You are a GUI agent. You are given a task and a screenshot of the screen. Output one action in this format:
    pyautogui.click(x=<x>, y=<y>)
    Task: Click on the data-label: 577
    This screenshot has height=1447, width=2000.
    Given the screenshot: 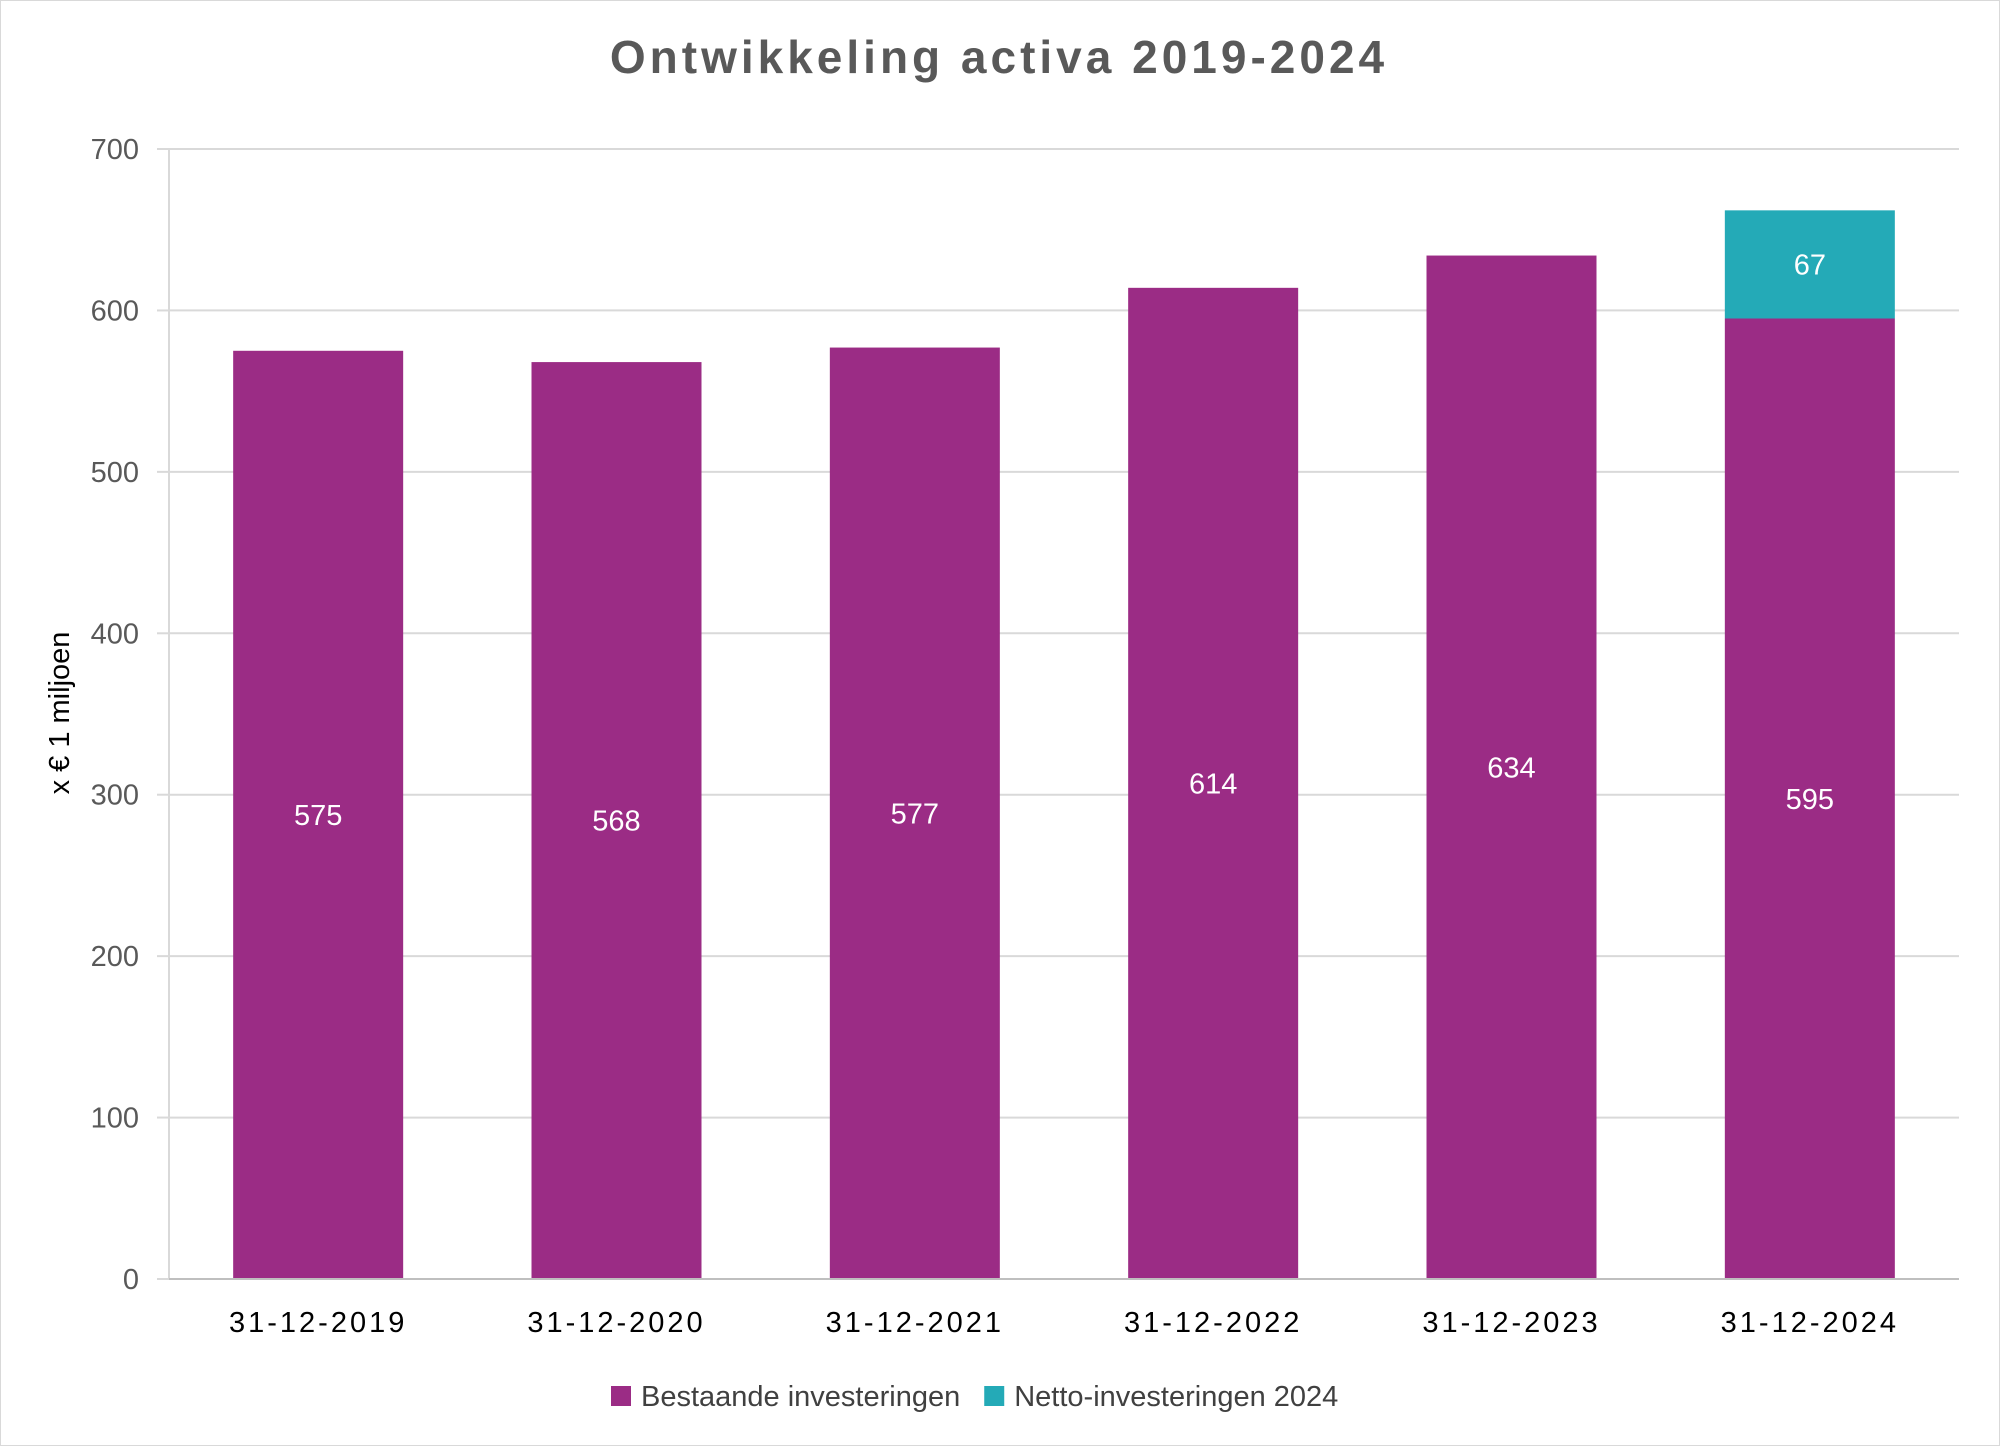 What is the action you would take?
    pyautogui.click(x=915, y=814)
    